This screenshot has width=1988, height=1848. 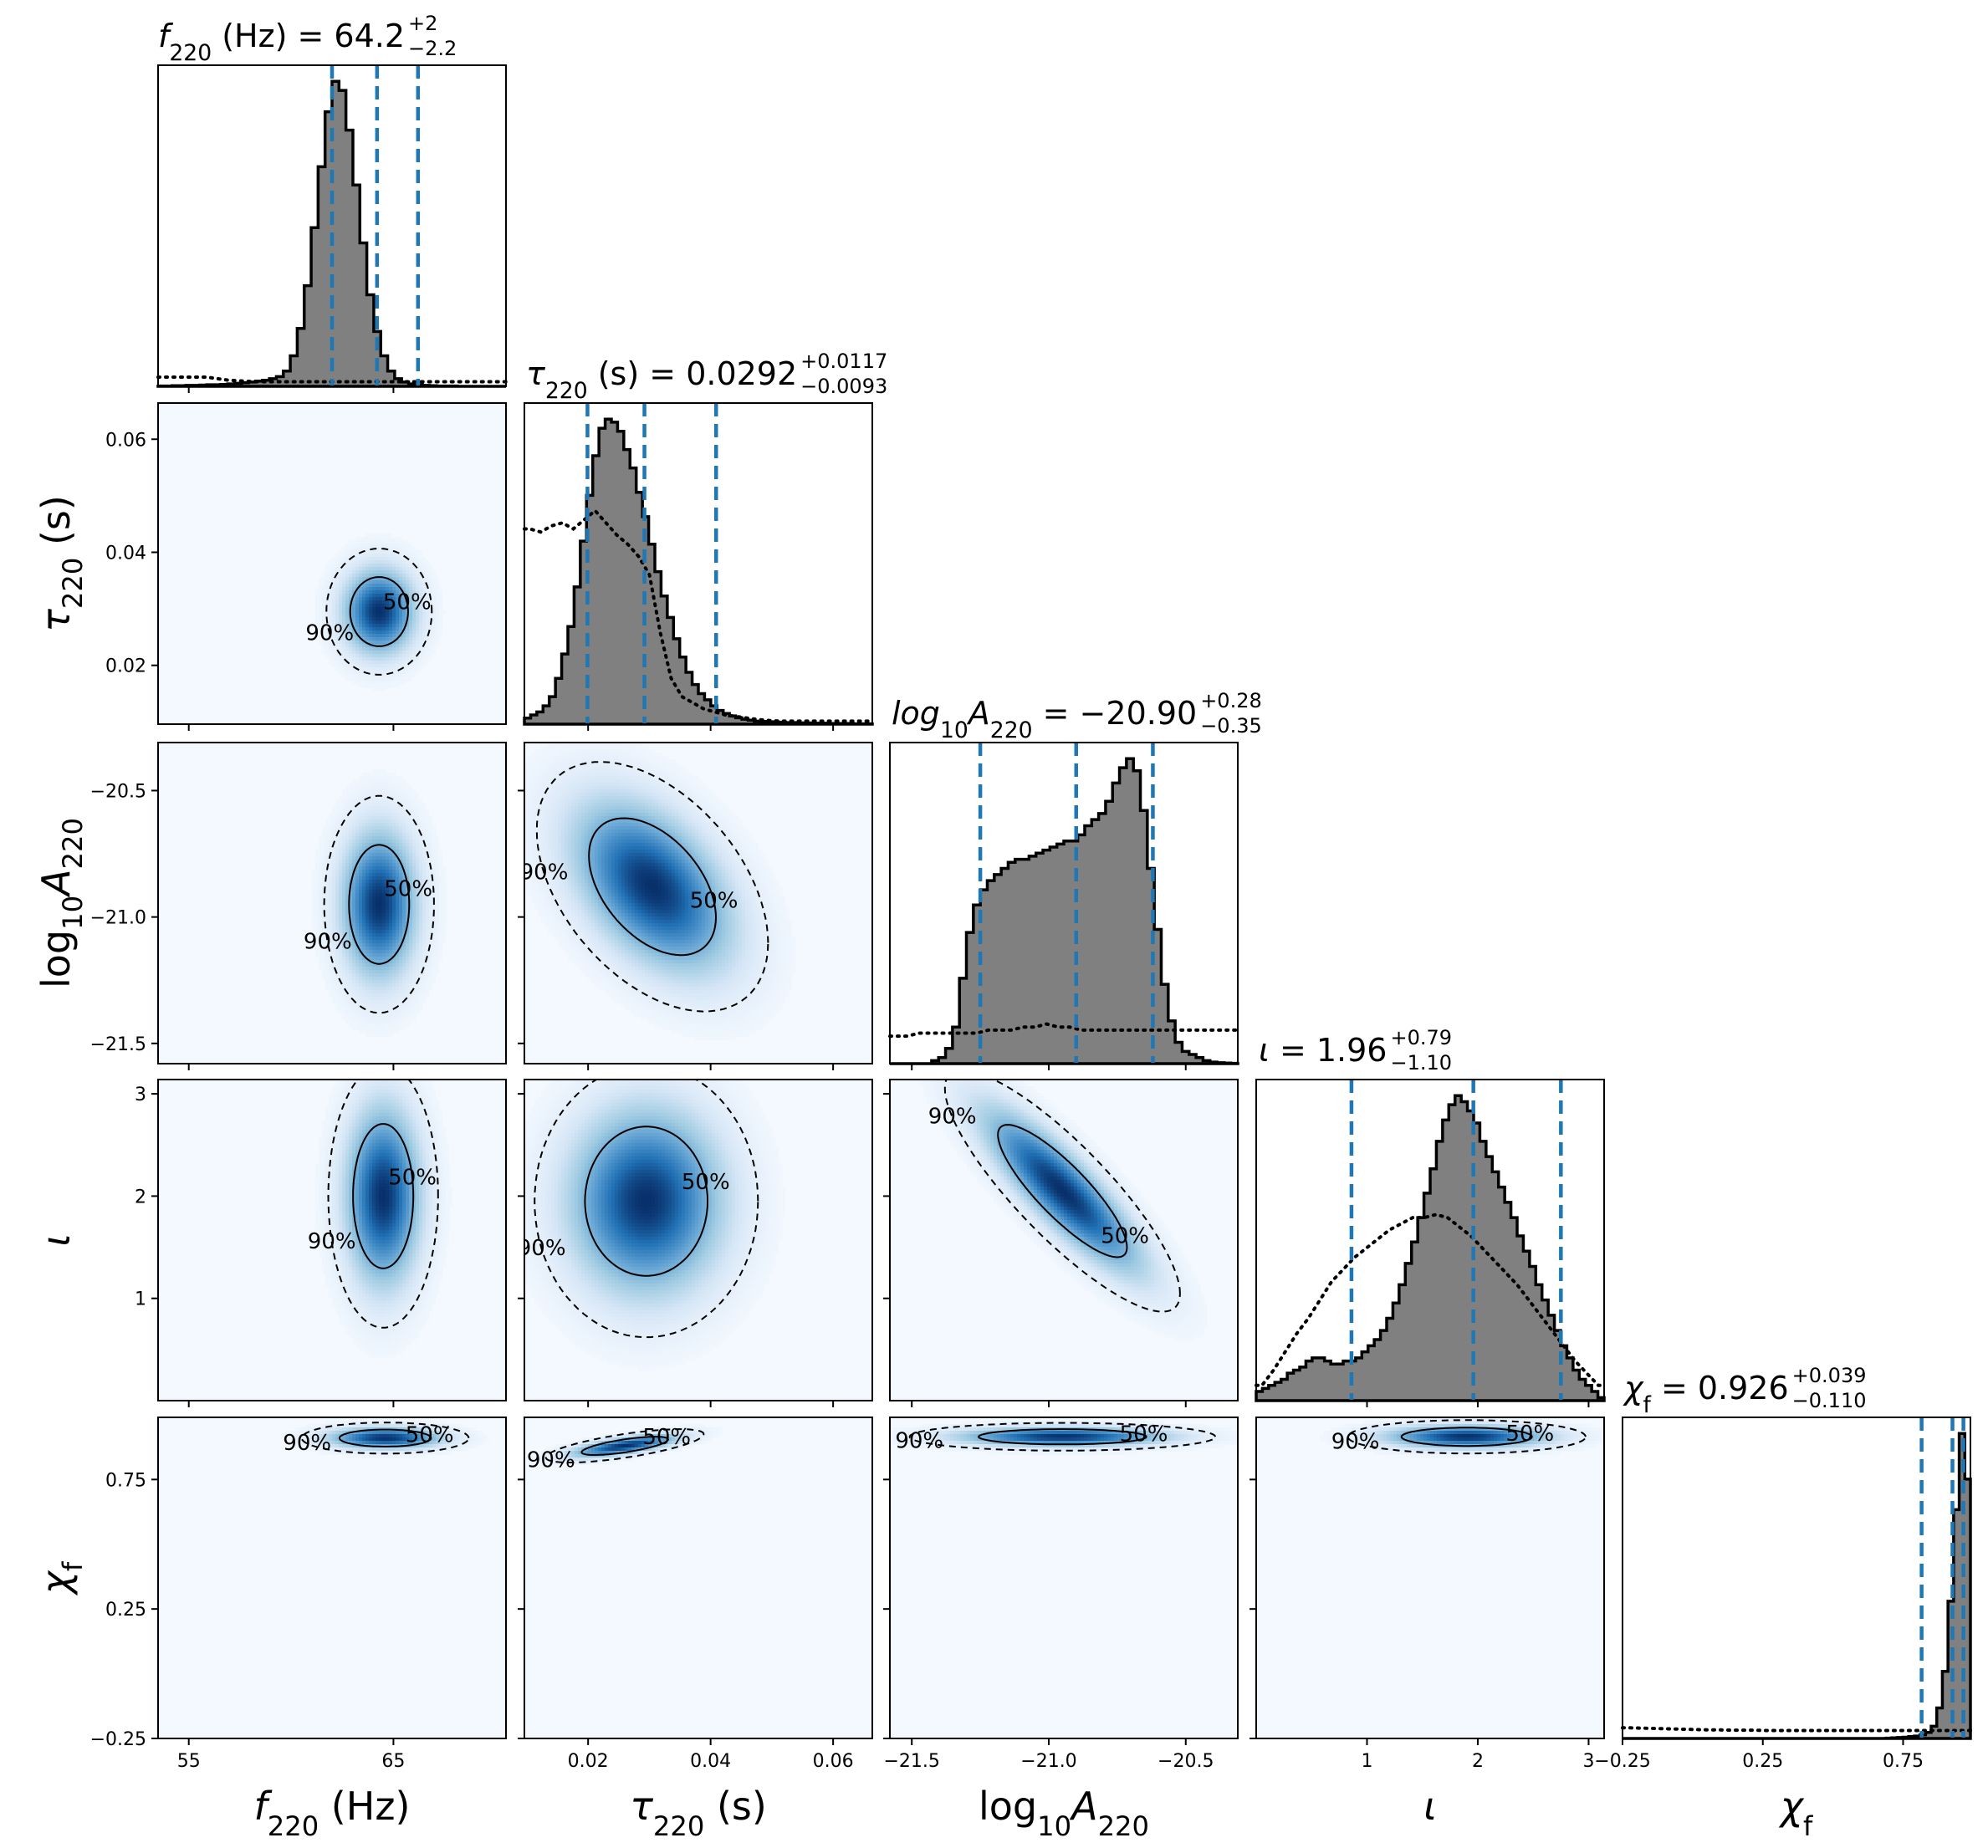 I want to click on contour-90-f220-logA220, so click(x=379, y=904).